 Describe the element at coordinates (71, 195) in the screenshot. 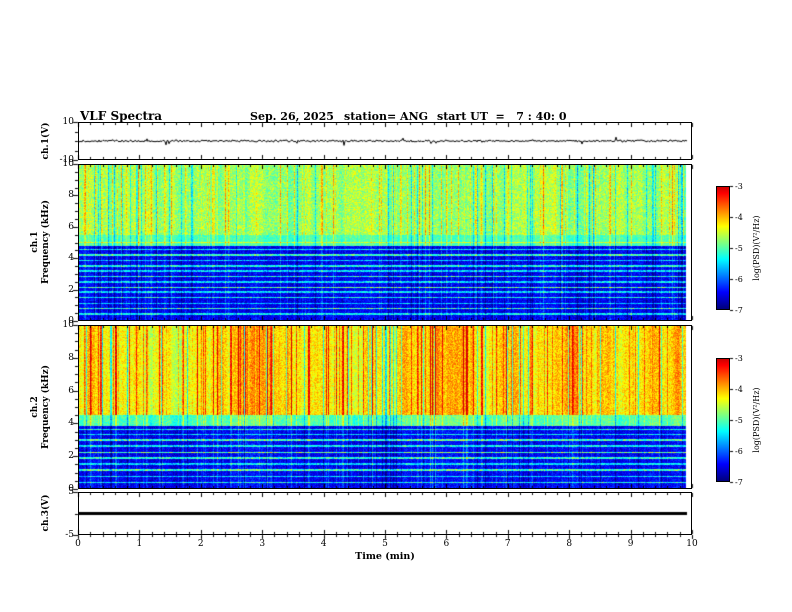

I see `ch1-frequency-tick-label: 8` at that location.